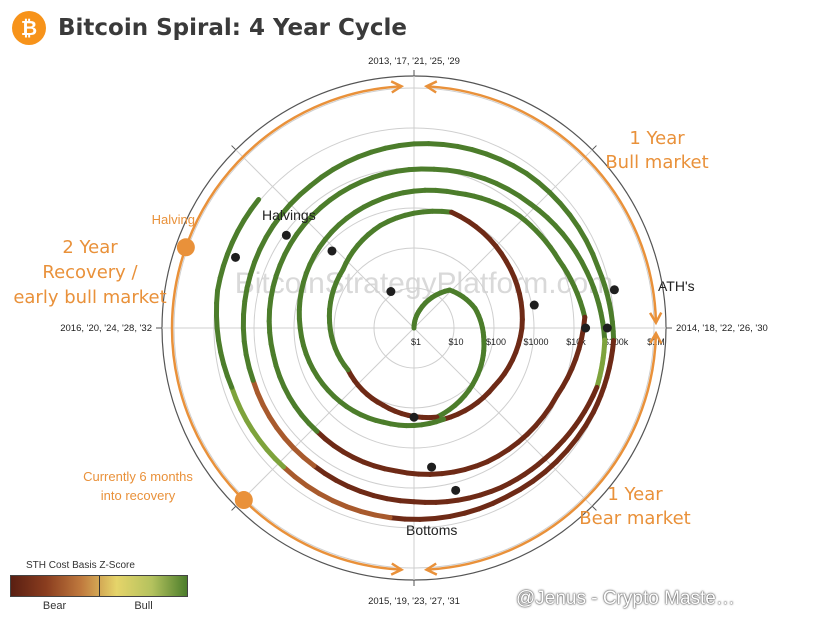  Describe the element at coordinates (138, 495) in the screenshot. I see `current-status-label-line-1: into recovery` at that location.